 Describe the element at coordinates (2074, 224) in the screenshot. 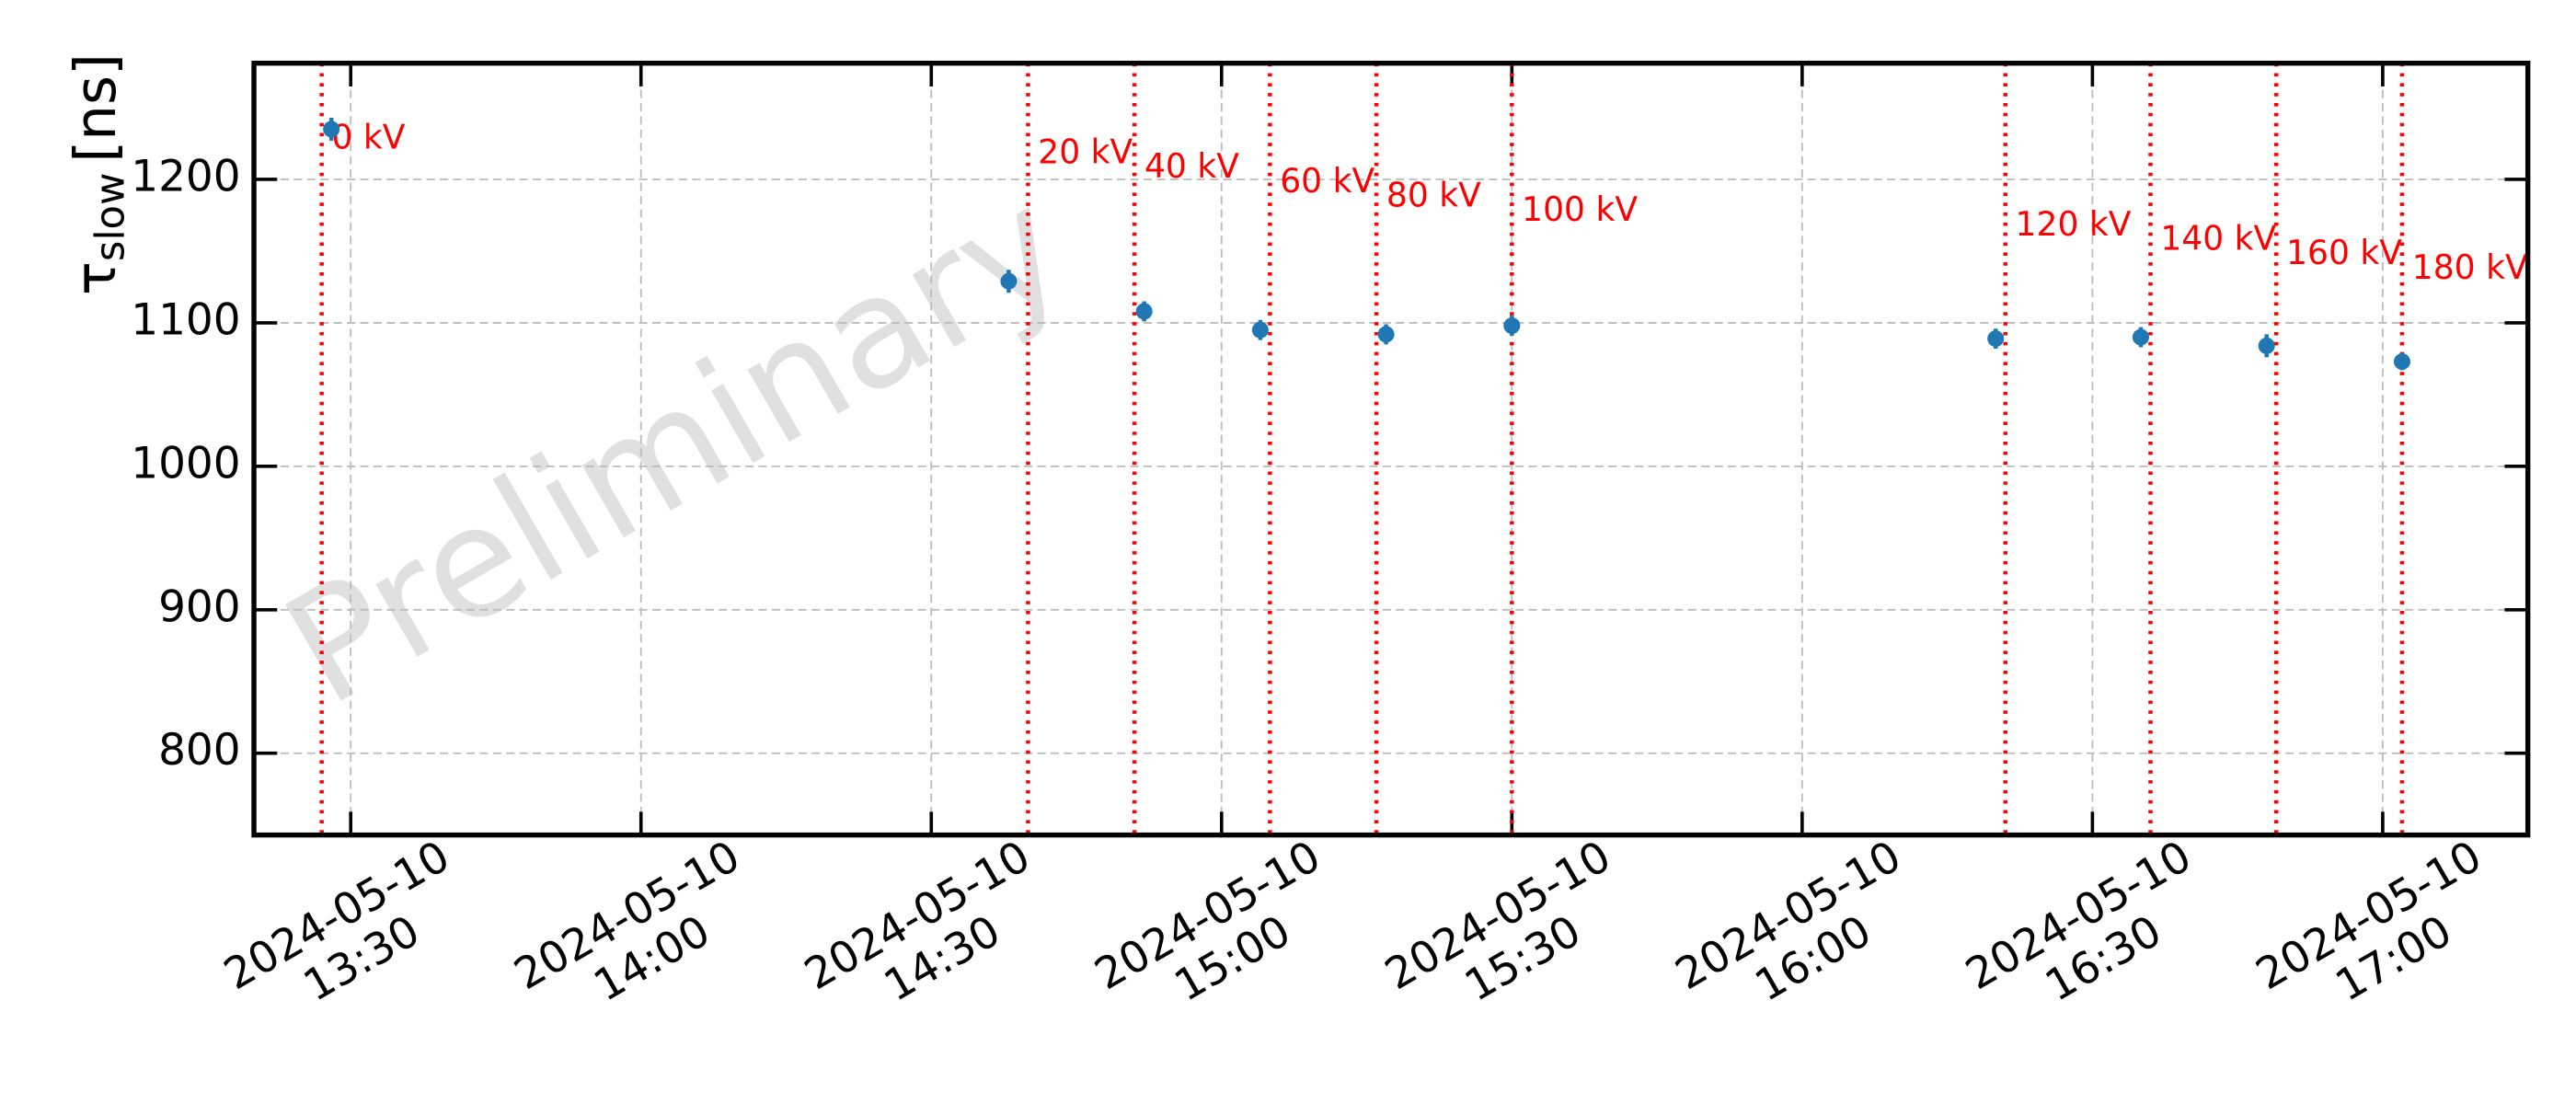

I see `voltage-label: 120 kV` at that location.